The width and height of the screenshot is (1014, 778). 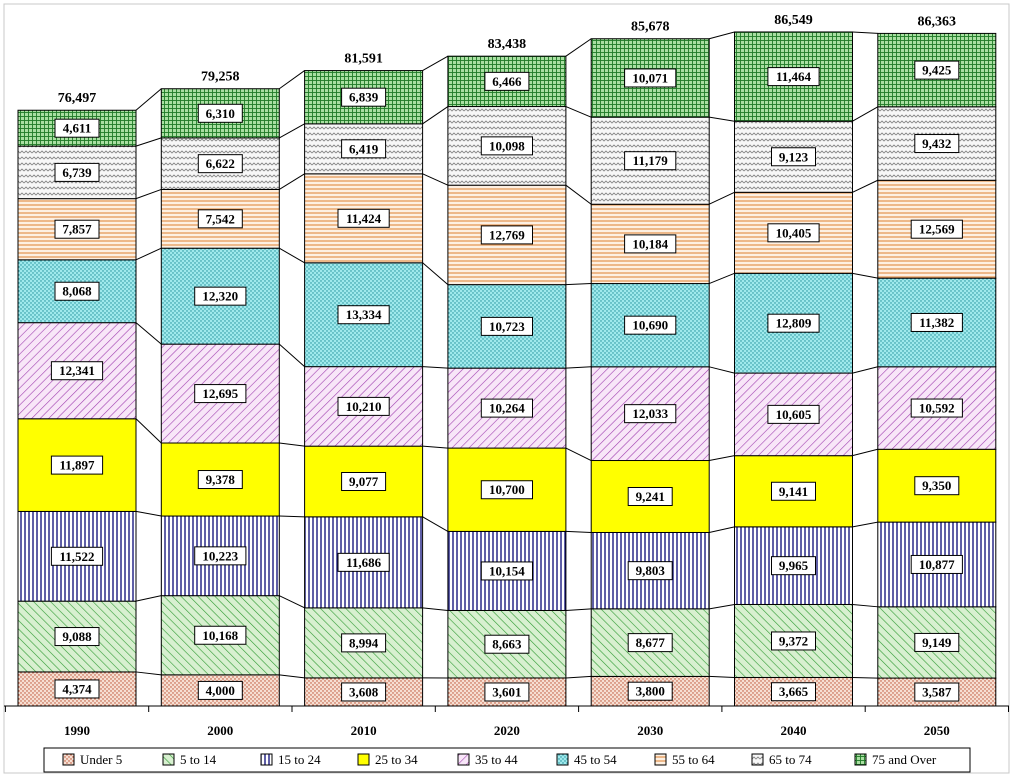 I want to click on data-label-5-to-14-2040: 9,372, so click(x=793, y=640).